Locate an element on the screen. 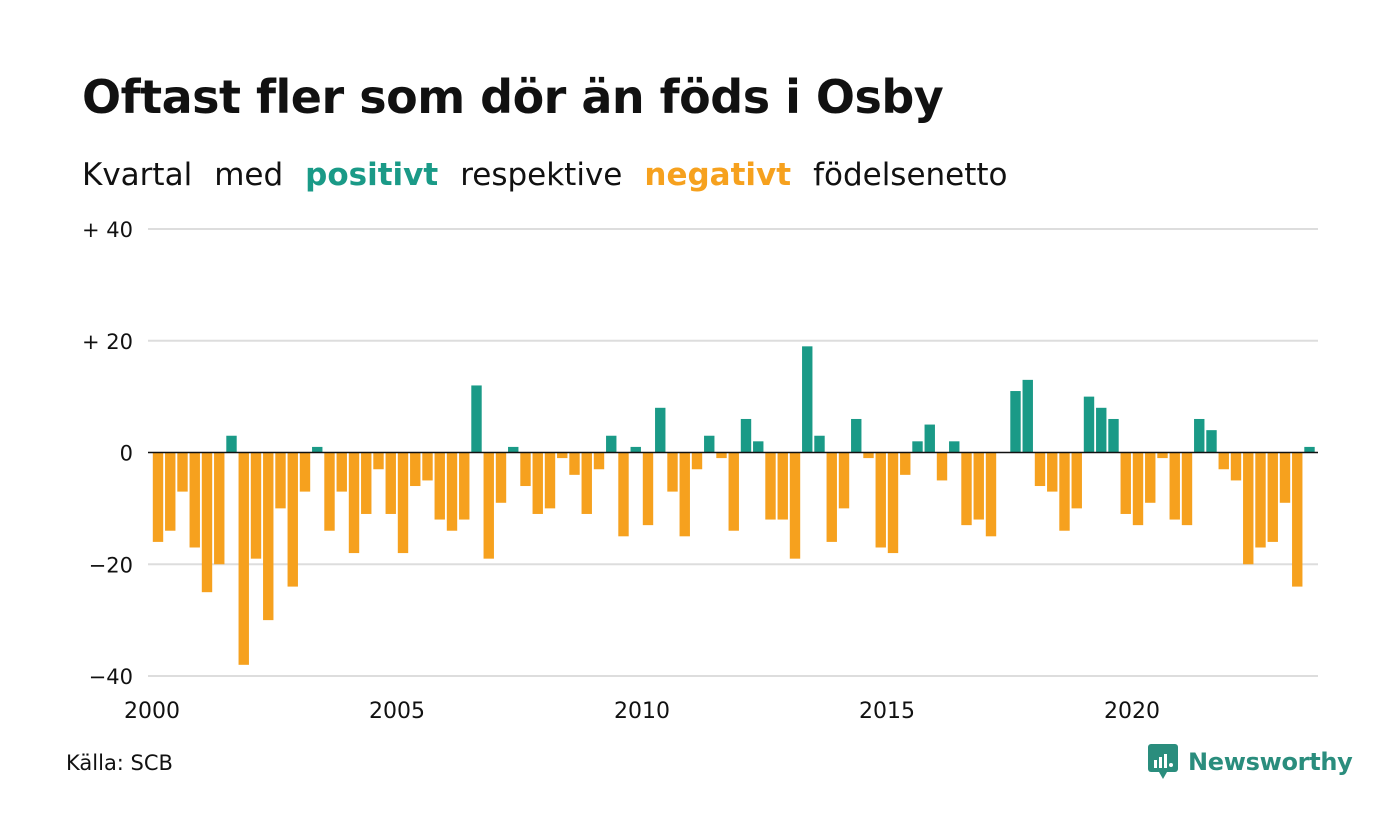 The width and height of the screenshot is (1400, 840). y-tick-label: + 40 is located at coordinates (107, 230).